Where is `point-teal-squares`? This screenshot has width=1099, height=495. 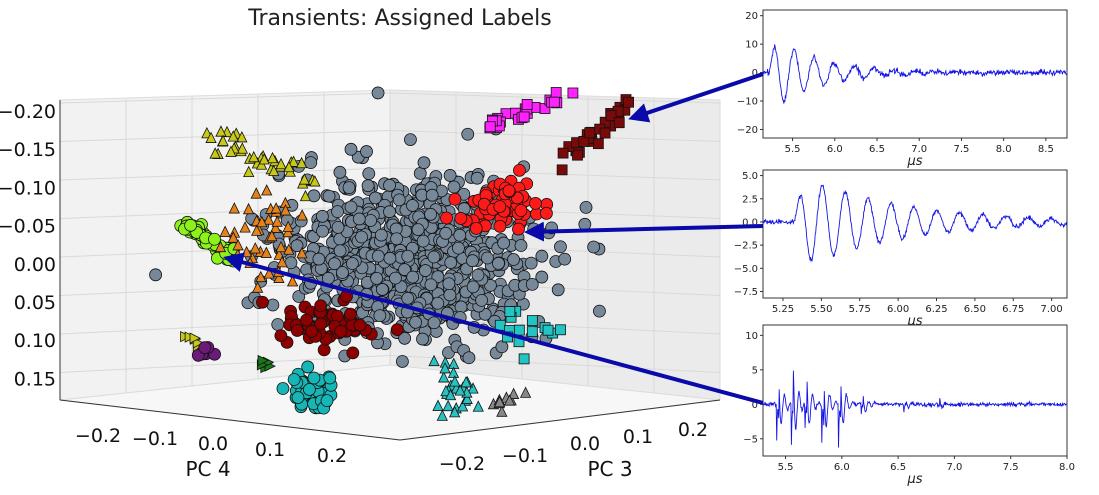
point-teal-squares is located at coordinates (524, 359).